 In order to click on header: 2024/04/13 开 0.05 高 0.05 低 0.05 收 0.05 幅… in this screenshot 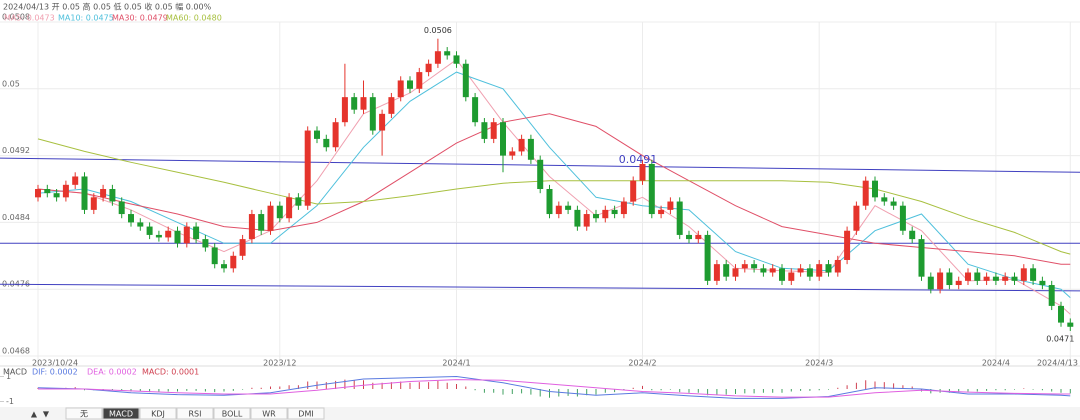, I will do `click(107, 7)`.